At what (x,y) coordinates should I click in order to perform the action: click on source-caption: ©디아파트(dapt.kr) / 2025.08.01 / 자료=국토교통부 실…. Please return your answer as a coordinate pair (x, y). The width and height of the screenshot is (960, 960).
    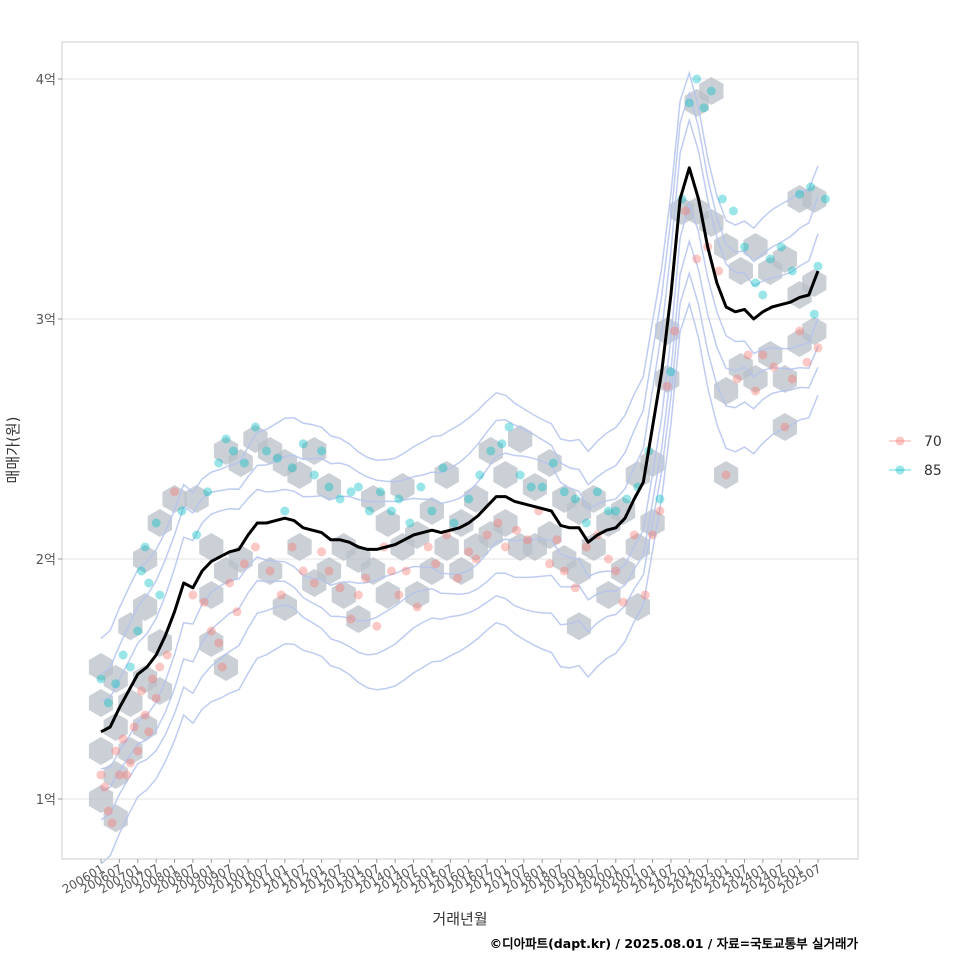
    Looking at the image, I should click on (674, 943).